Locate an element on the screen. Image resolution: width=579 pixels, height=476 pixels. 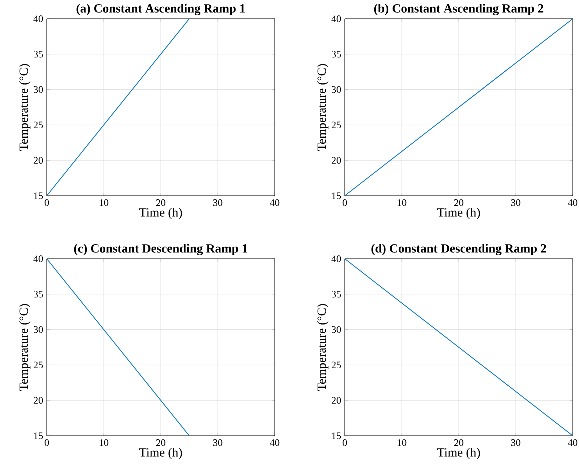
chart-title: (b) Constant Ascending Ramp 2 is located at coordinates (459, 10).